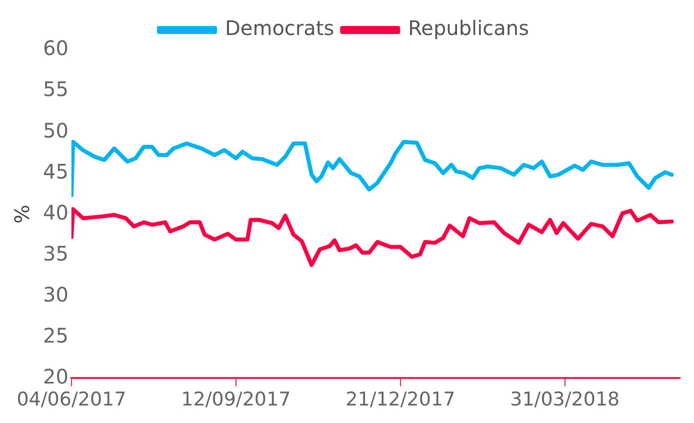 This screenshot has height=423, width=694. Describe the element at coordinates (55, 253) in the screenshot. I see `y-tick-label: 35` at that location.